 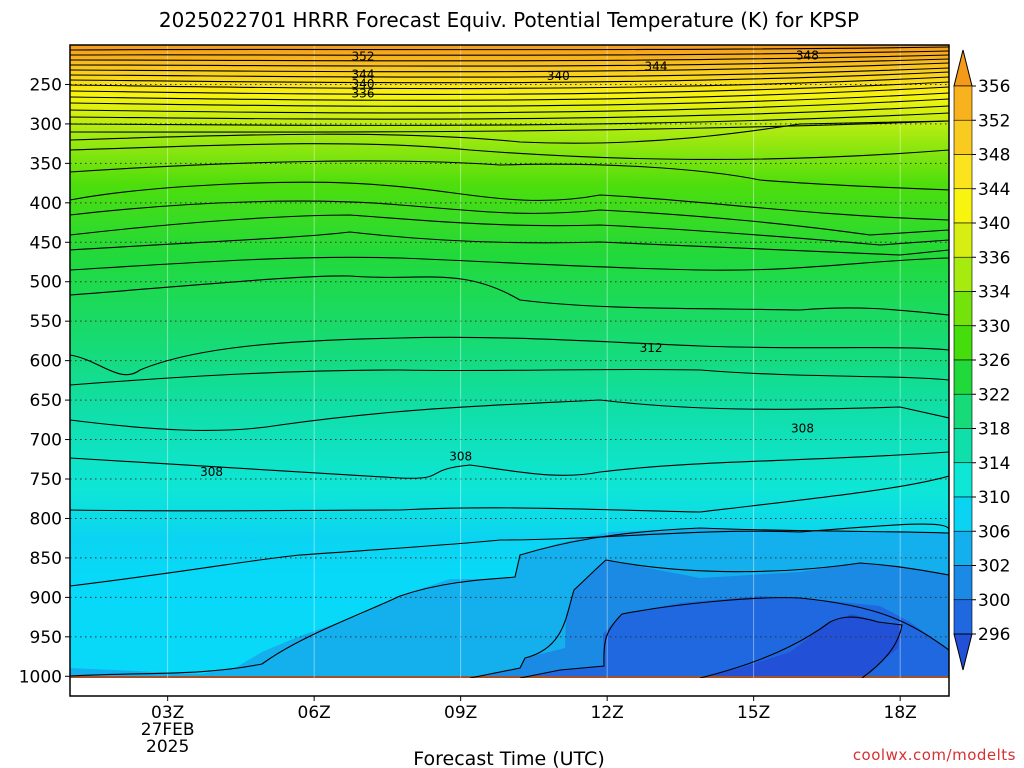 I want to click on watermark: coolwx.com/modelts, so click(x=934, y=755).